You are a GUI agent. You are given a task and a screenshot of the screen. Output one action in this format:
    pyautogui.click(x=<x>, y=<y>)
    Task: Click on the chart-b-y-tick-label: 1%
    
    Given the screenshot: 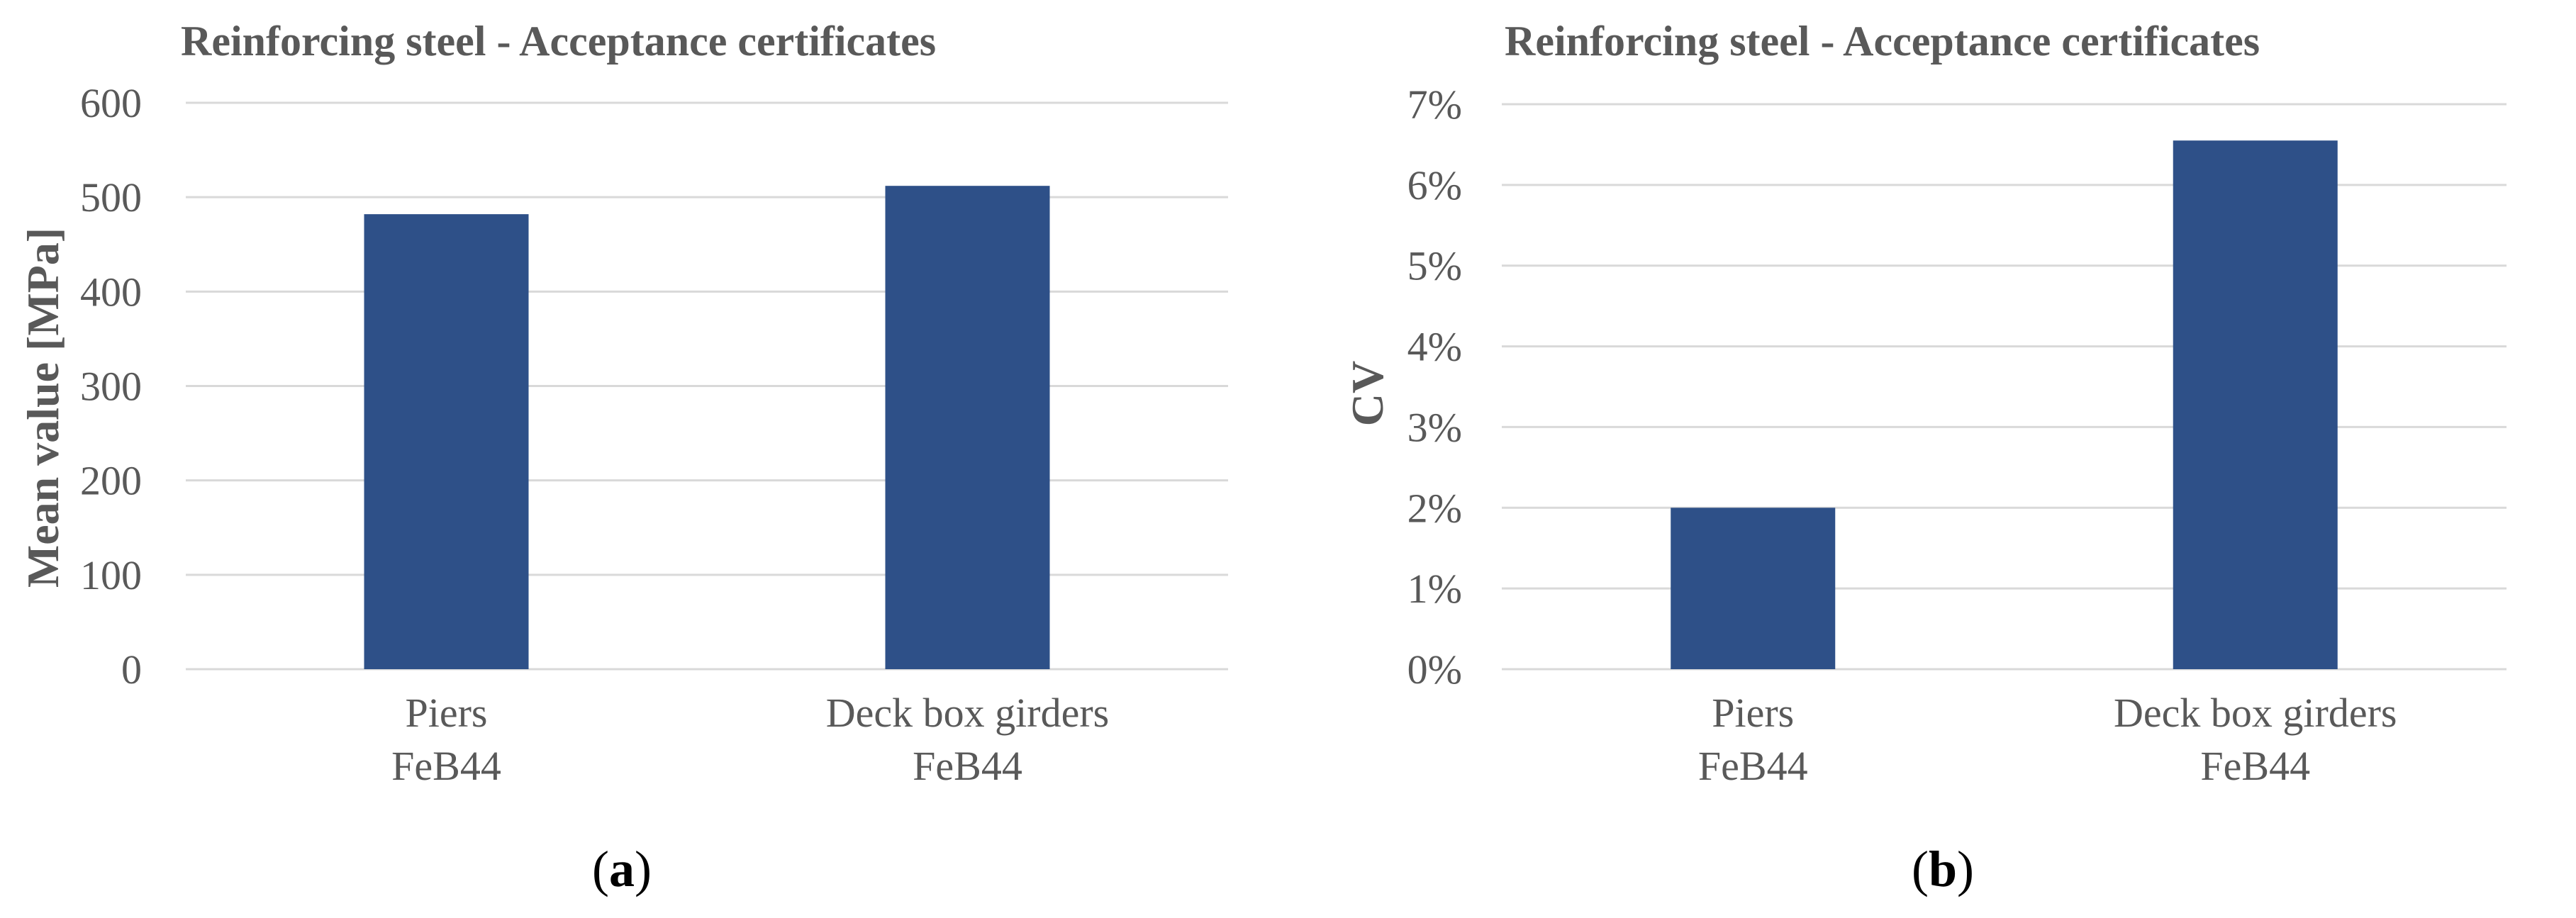 What is the action you would take?
    pyautogui.click(x=1434, y=589)
    